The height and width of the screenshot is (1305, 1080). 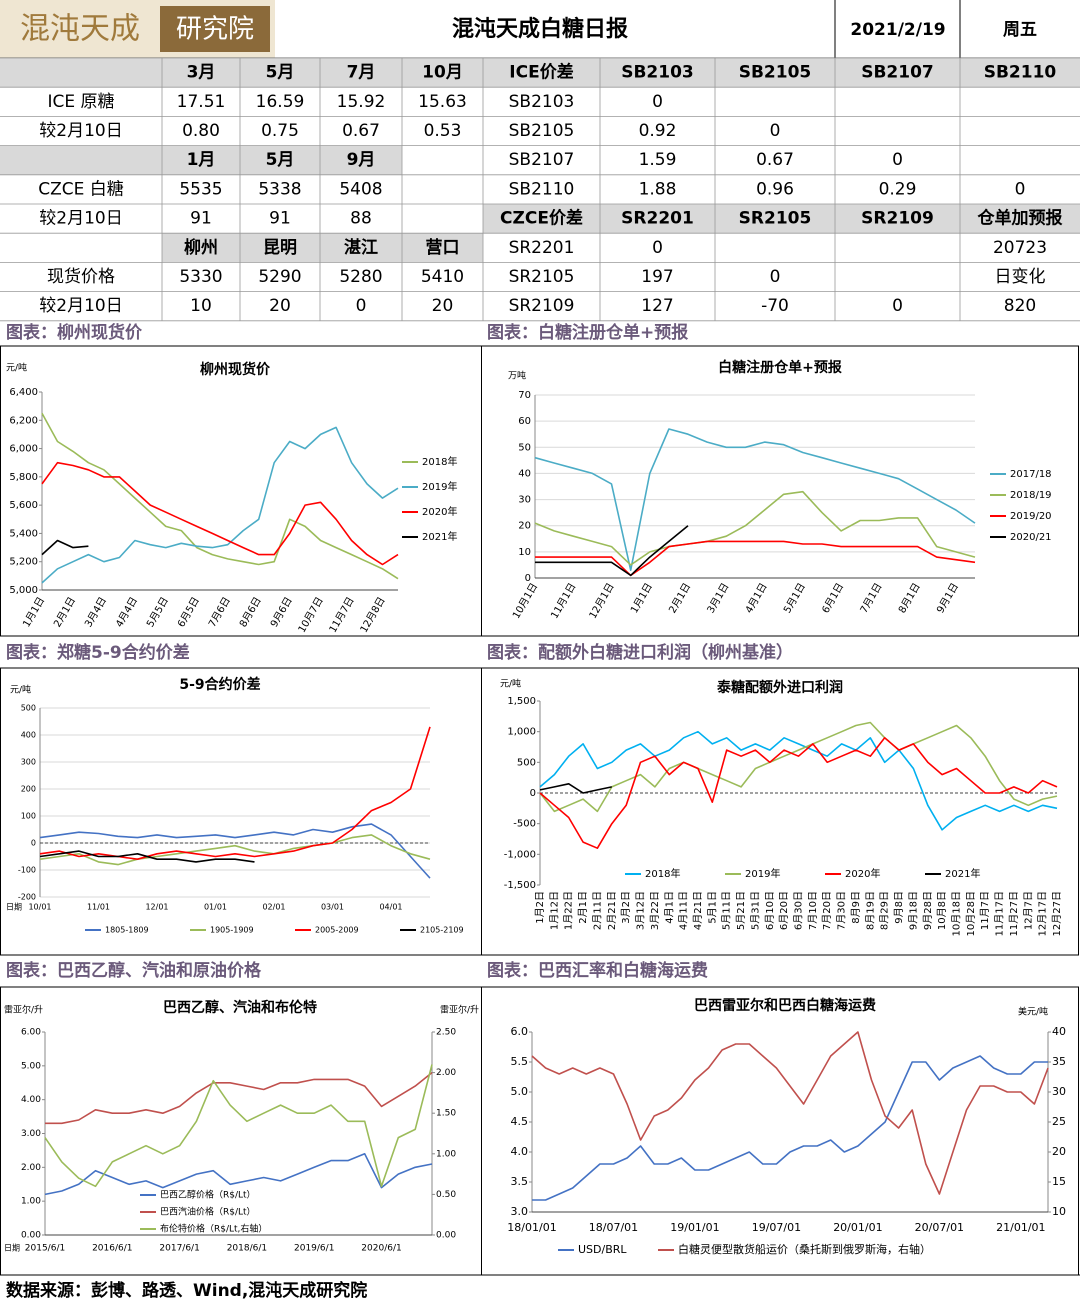 What do you see at coordinates (361, 73) in the screenshot?
I see `table-cell: 7月` at bounding box center [361, 73].